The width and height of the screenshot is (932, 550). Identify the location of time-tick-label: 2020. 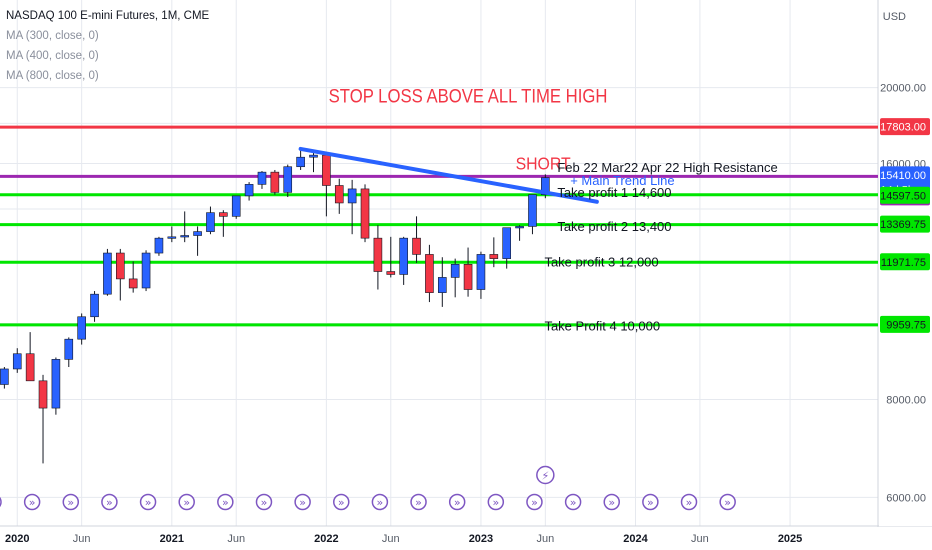
(17, 539).